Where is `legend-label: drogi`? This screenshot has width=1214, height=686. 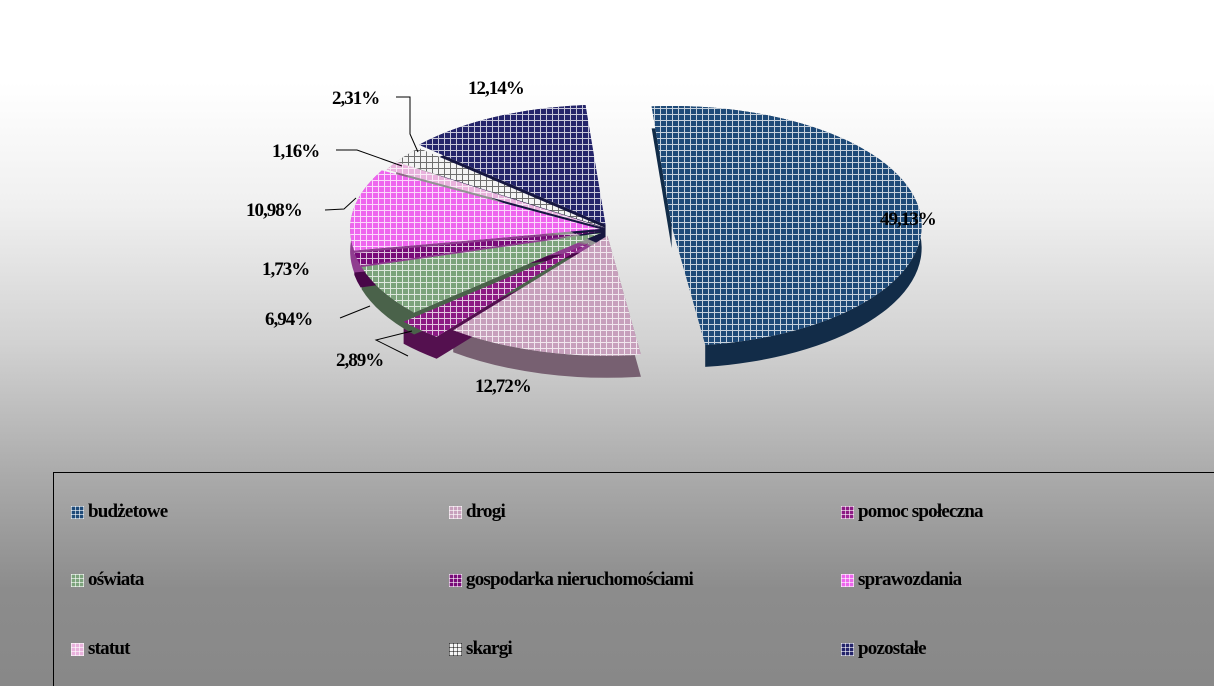 legend-label: drogi is located at coordinates (486, 511).